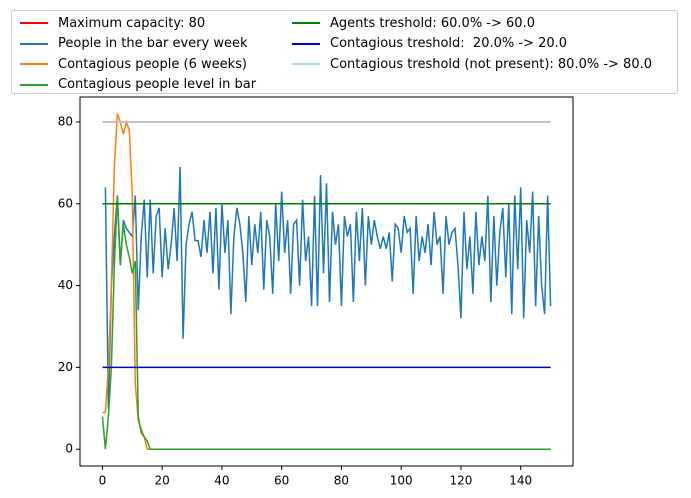 This screenshot has height=498, width=691. Describe the element at coordinates (132, 23) in the screenshot. I see `legend-label: Maximum capacity: 80` at that location.